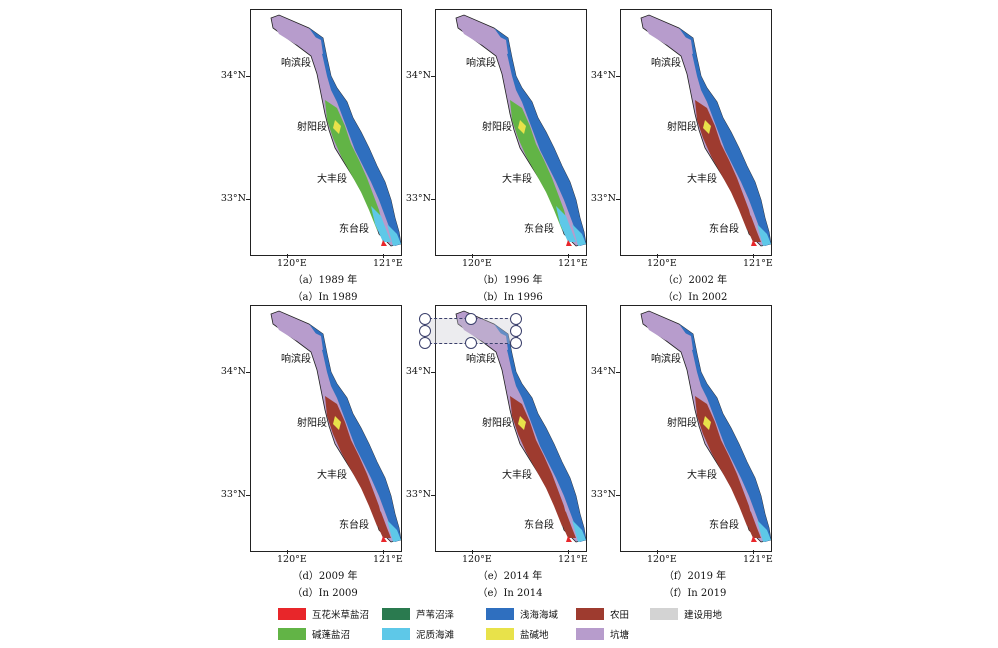  I want to click on legend-label: 盐碱地, so click(534, 635).